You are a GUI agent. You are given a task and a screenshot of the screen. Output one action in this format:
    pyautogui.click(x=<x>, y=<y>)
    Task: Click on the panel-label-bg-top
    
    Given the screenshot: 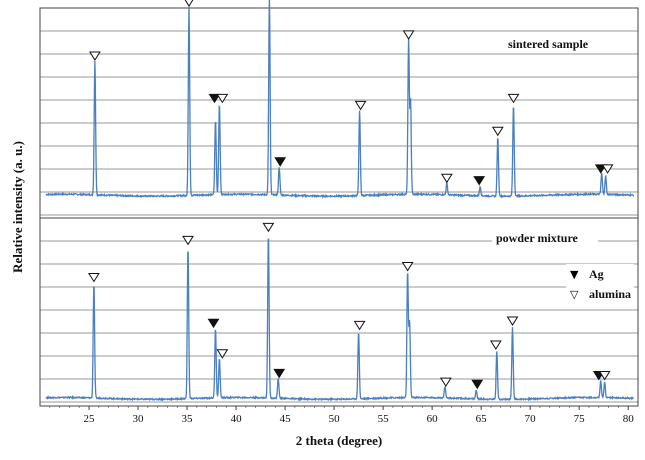 What is the action you would take?
    pyautogui.click(x=556, y=44)
    